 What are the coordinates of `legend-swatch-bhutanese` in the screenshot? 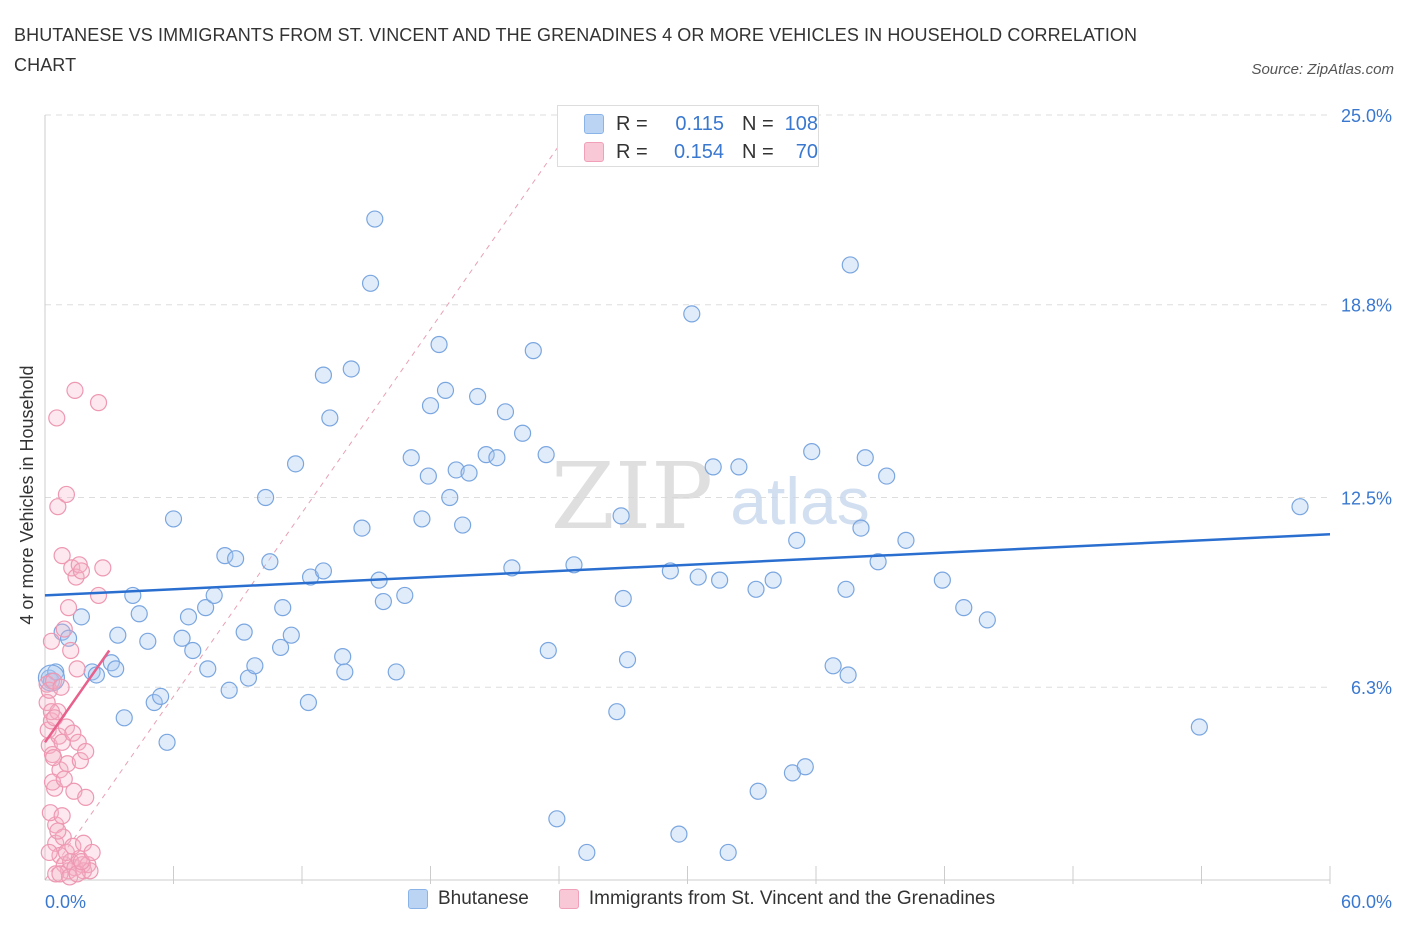 It's located at (418, 899).